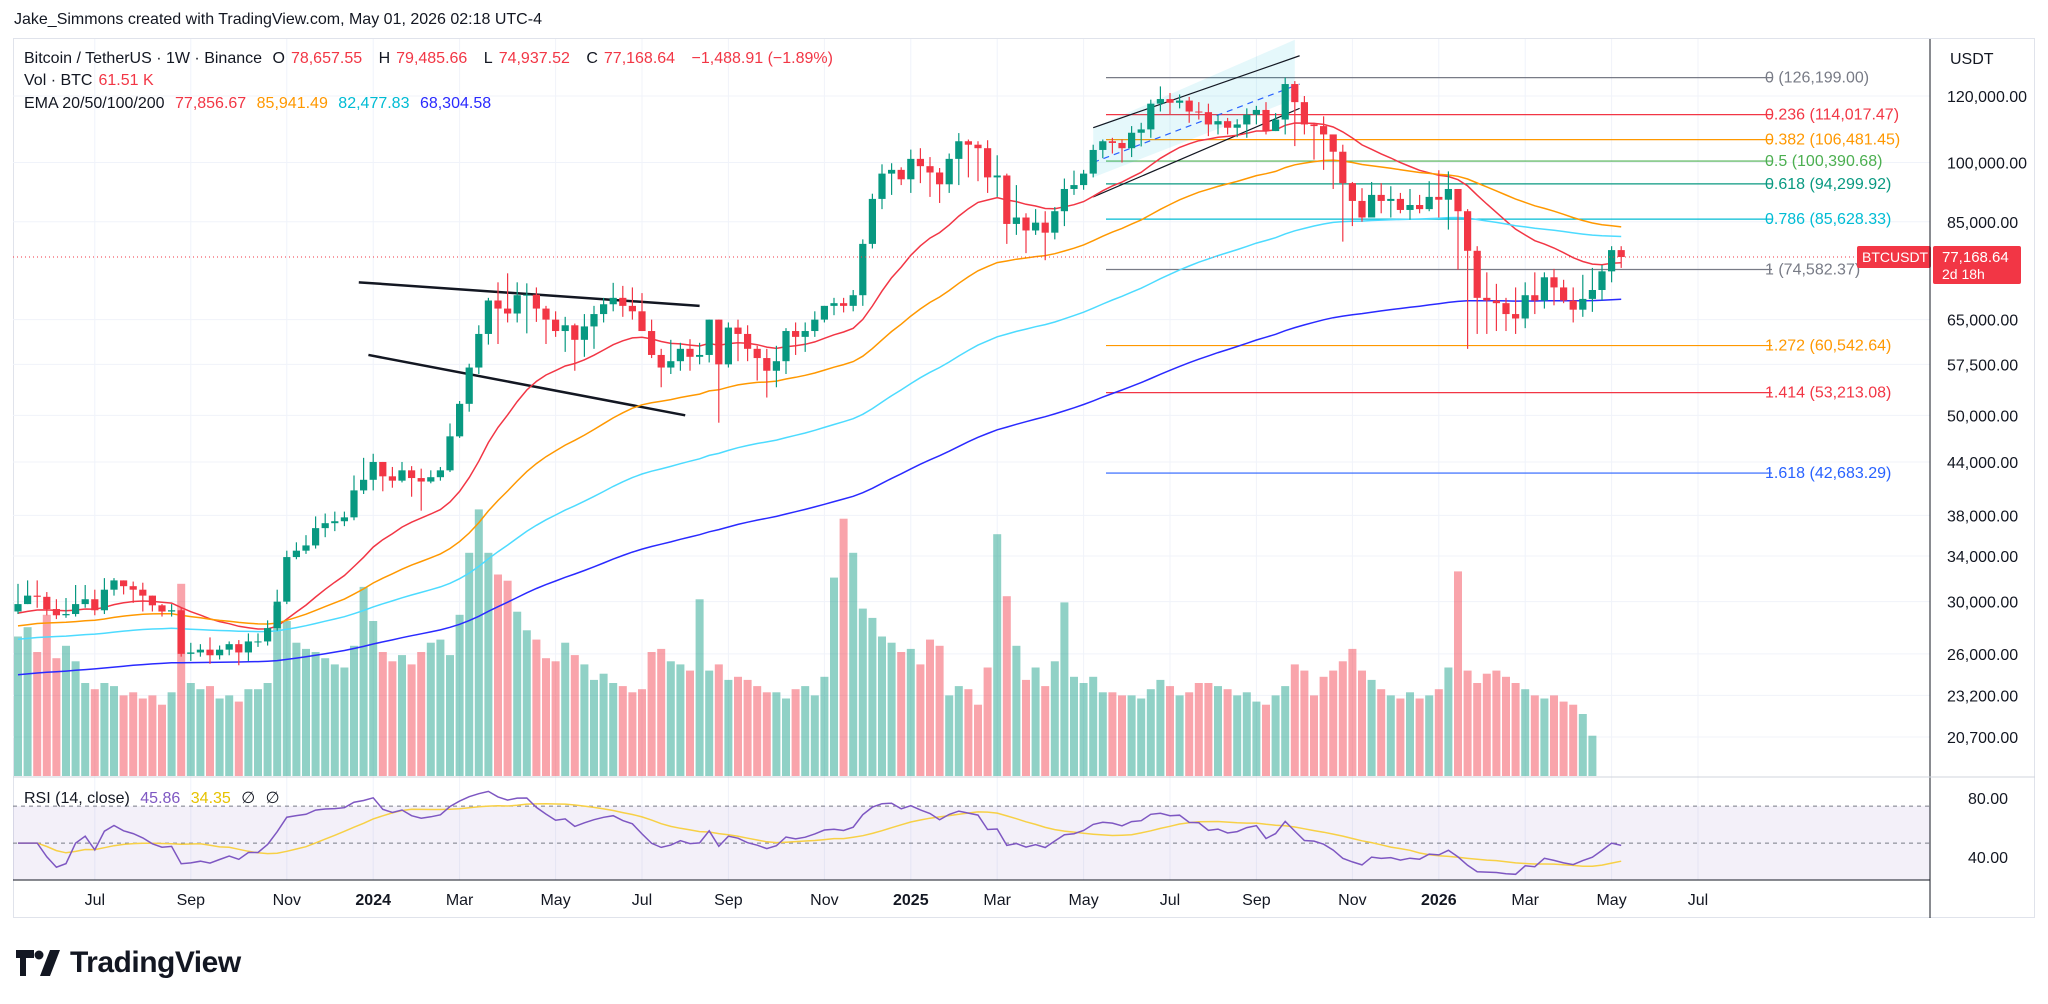 The image size is (2048, 1004). I want to click on price-tick-label: 57,500.00, so click(1982, 365).